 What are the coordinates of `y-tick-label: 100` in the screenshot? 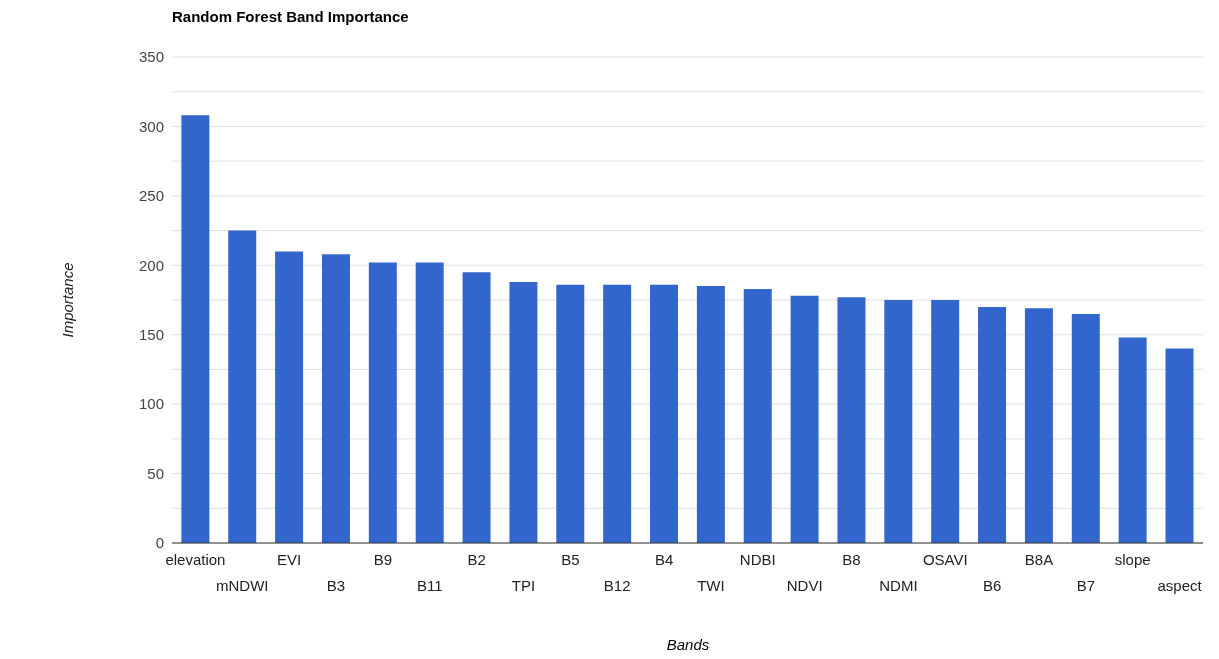 It's located at (151, 404).